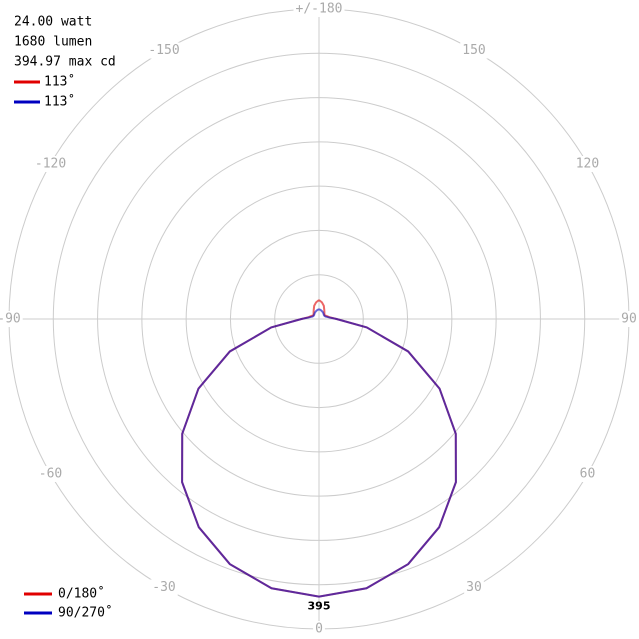 The height and width of the screenshot is (639, 639). I want to click on max-label: 395, so click(319, 606).